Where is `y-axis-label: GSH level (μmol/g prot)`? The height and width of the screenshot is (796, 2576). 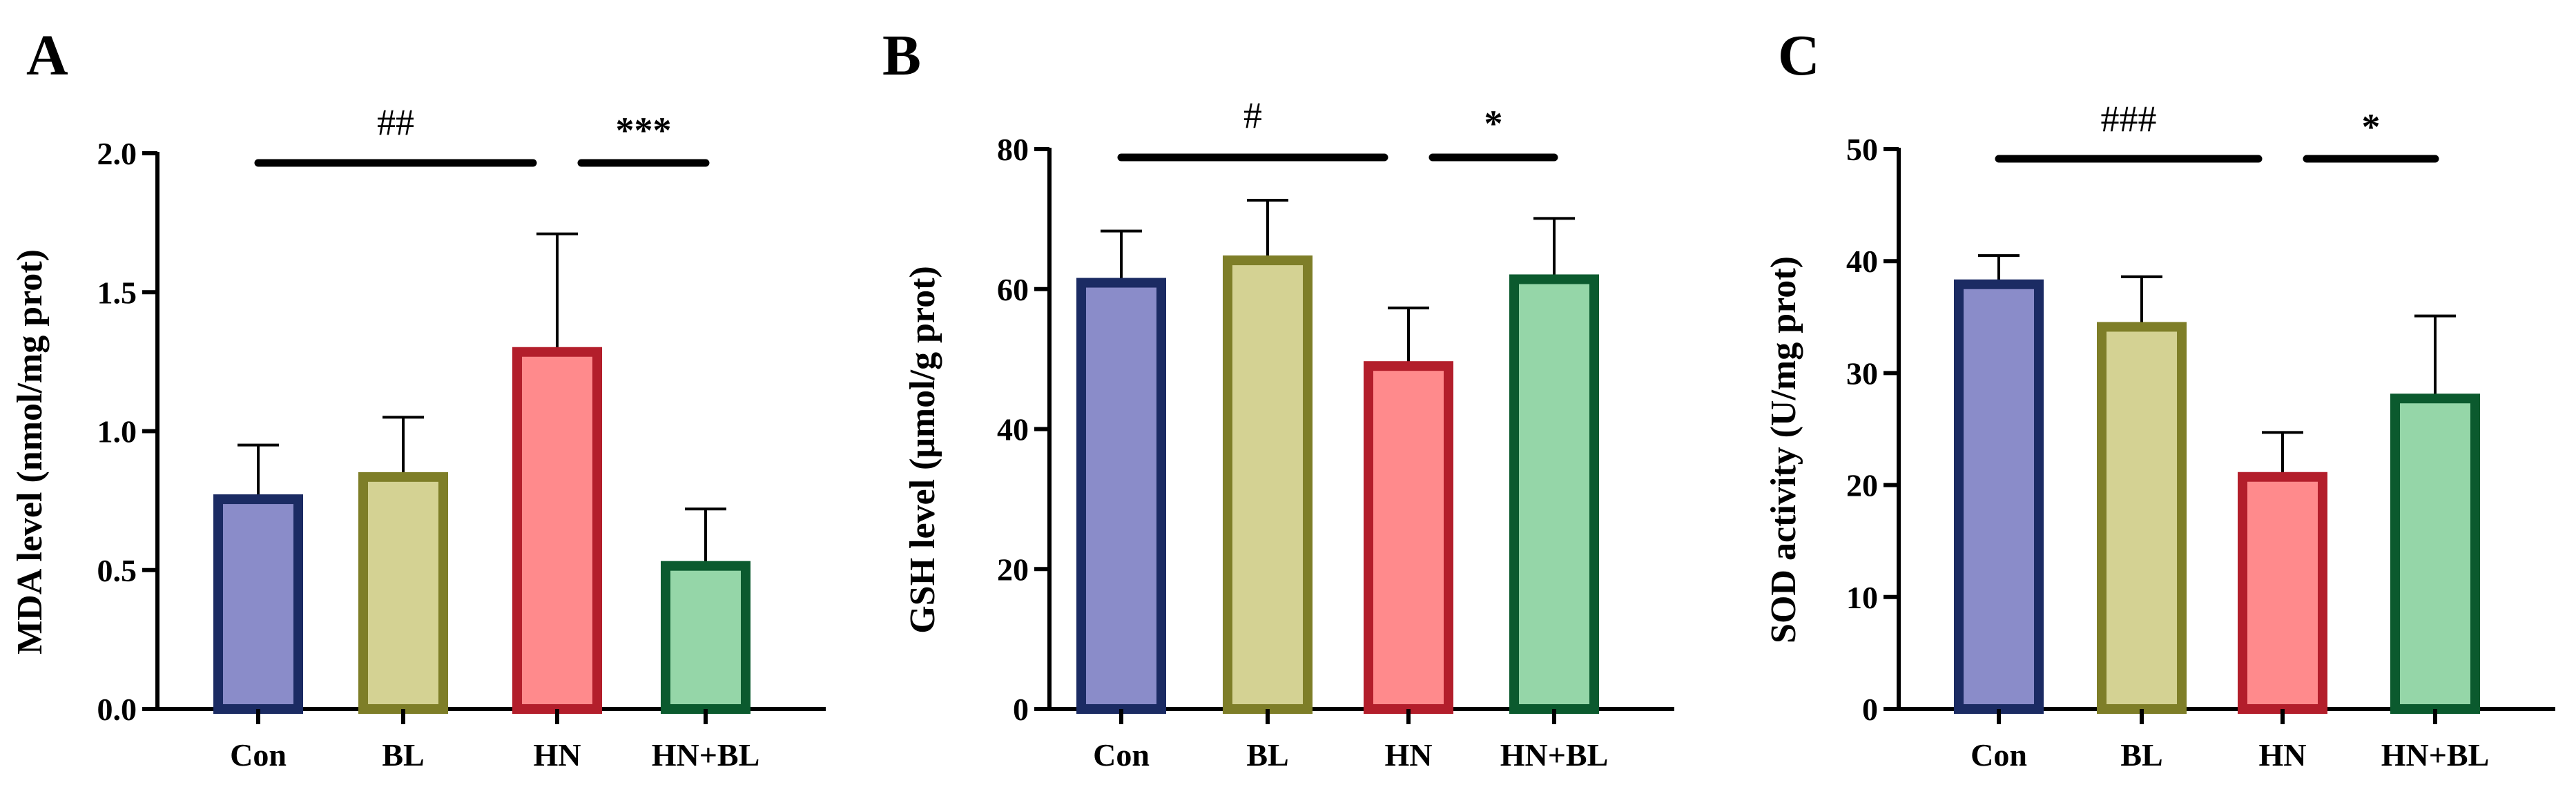
y-axis-label: GSH level (μmol/g prot) is located at coordinates (923, 450).